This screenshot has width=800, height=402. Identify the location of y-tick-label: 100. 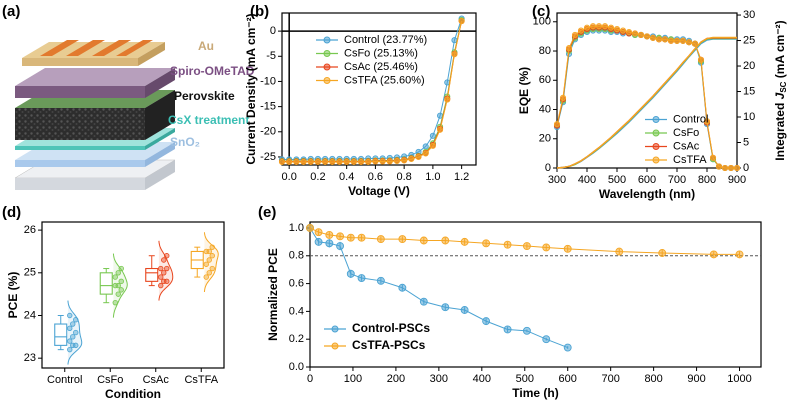
(542, 22).